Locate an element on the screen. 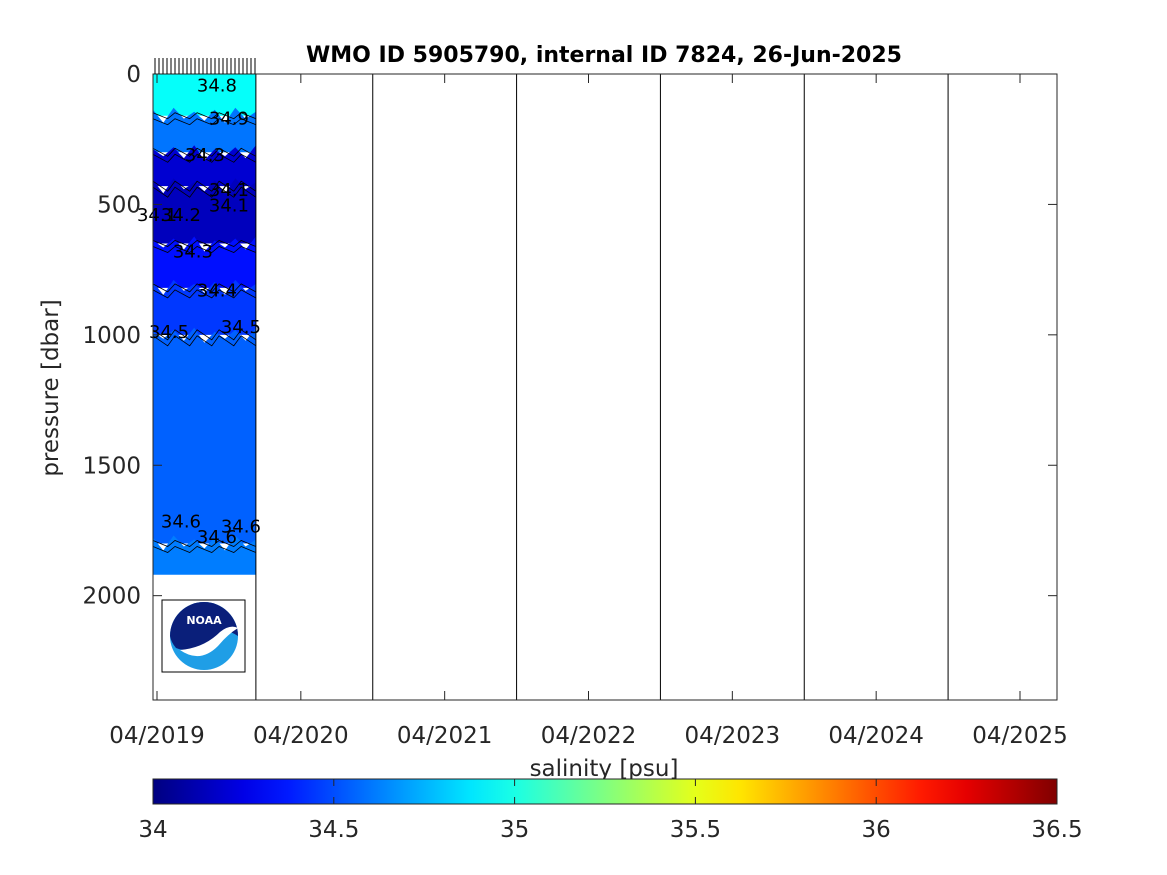 This screenshot has width=1167, height=875. contour-label: 34.2 is located at coordinates (181, 215).